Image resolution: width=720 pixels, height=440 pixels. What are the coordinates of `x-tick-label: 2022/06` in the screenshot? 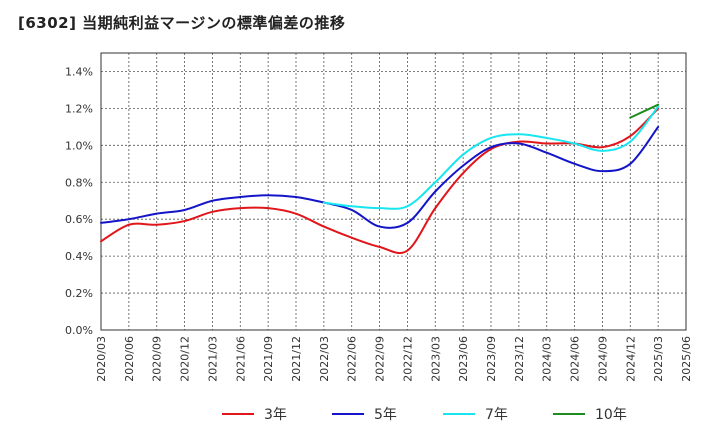 It's located at (352, 359).